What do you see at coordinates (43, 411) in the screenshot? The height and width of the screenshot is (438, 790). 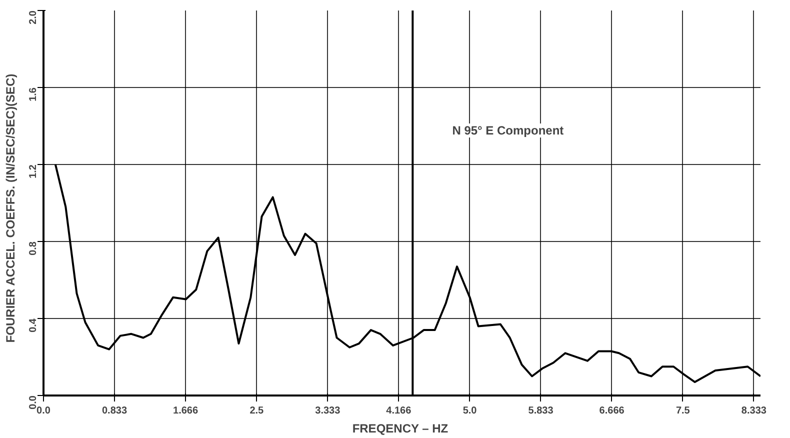 I see `x-tick-label: 0.0` at bounding box center [43, 411].